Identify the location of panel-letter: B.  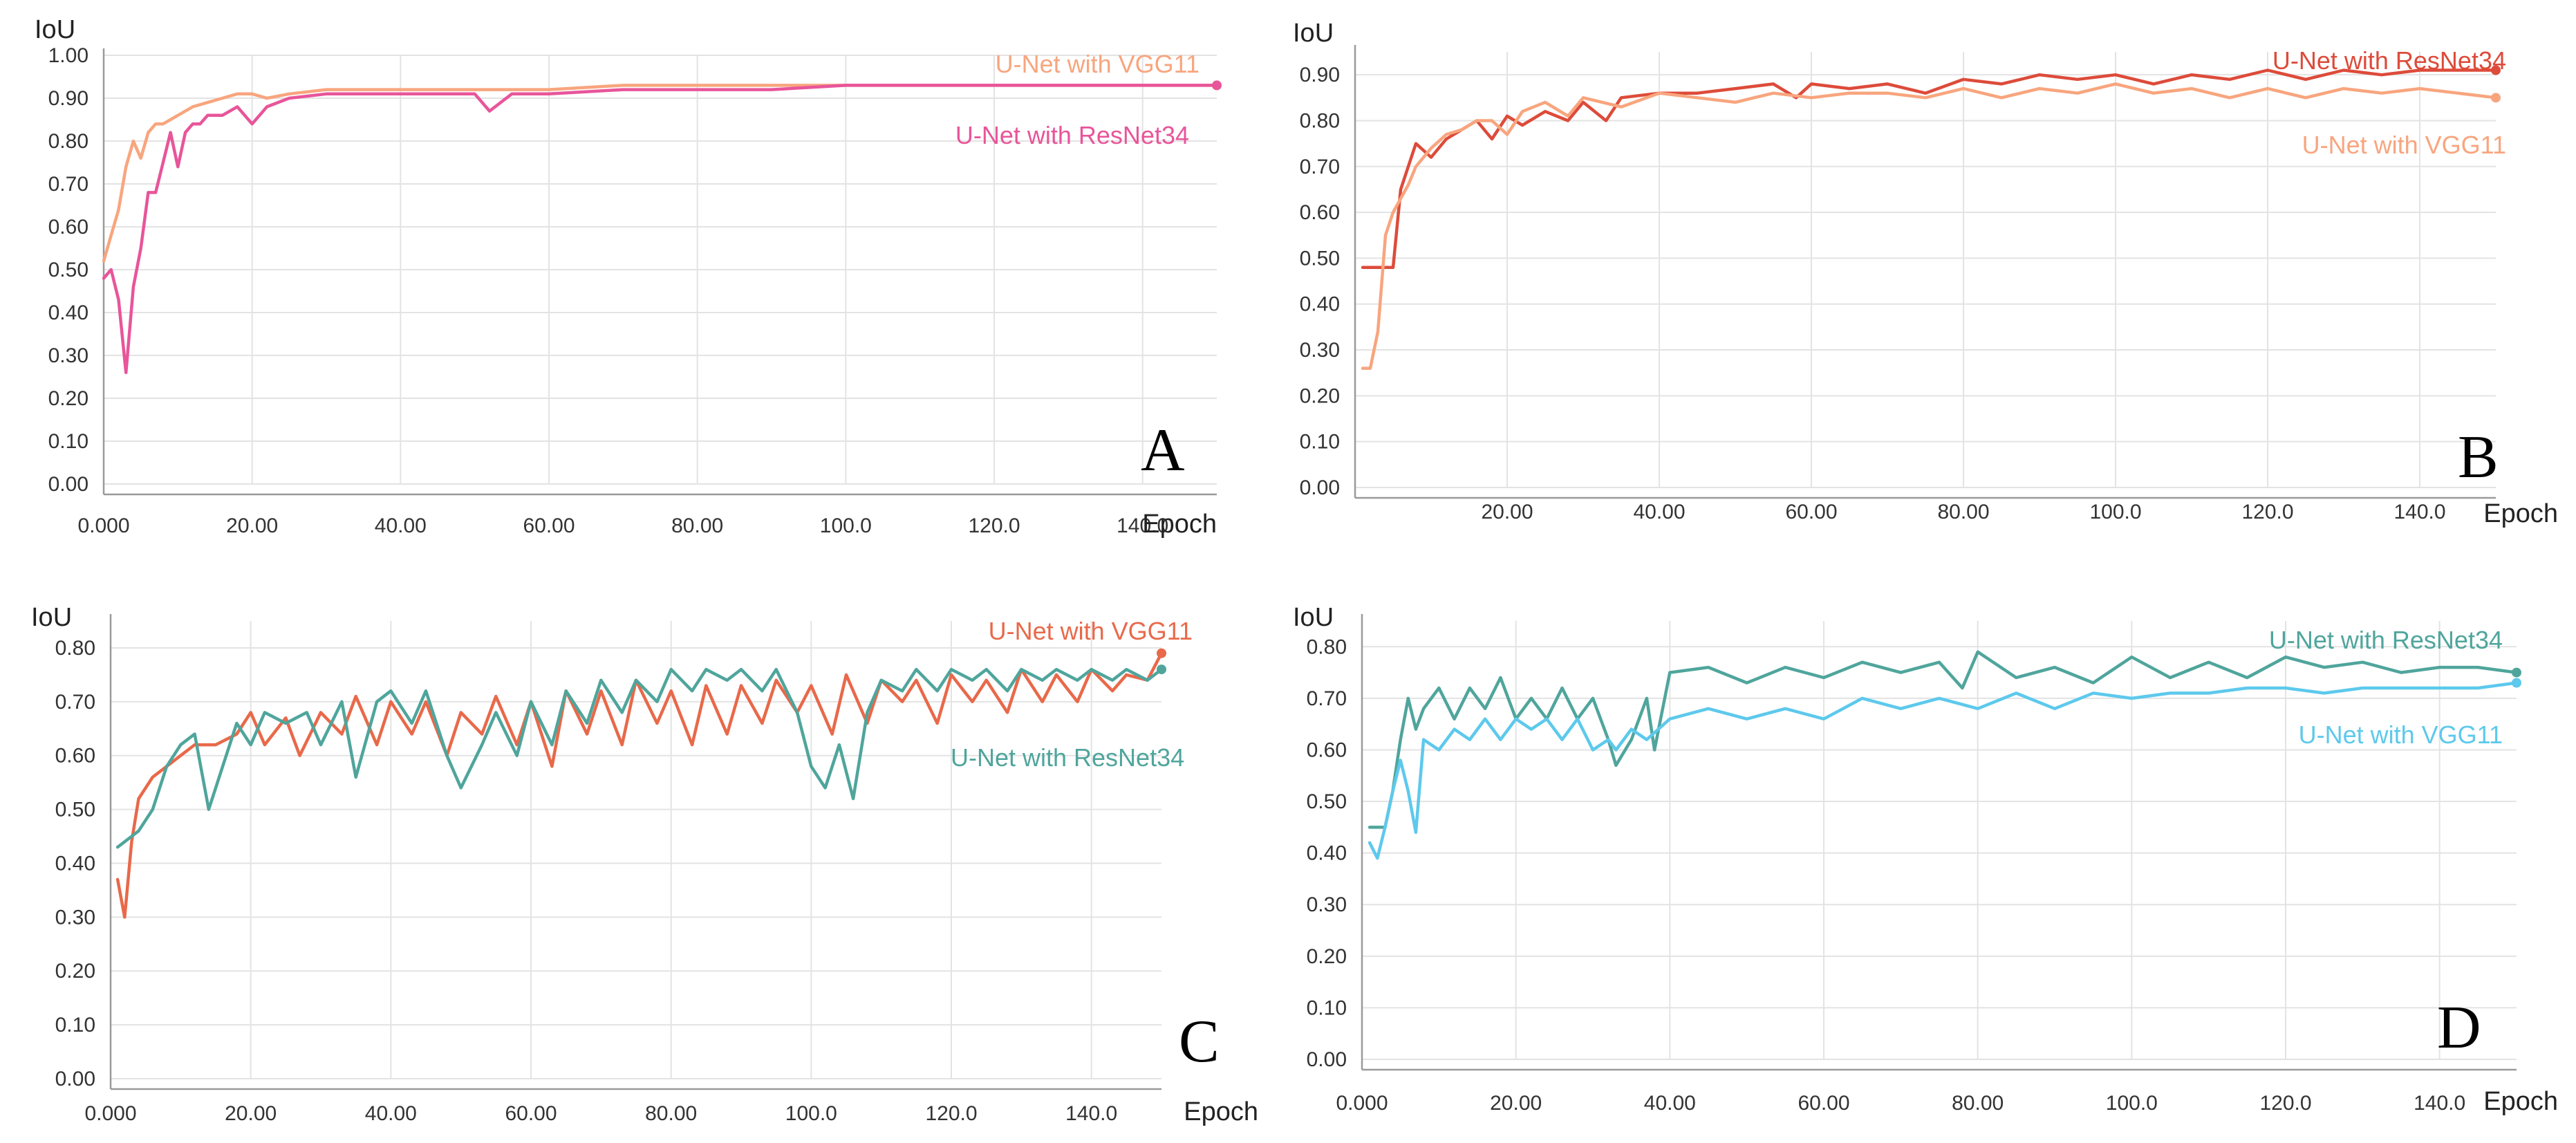
(2478, 457).